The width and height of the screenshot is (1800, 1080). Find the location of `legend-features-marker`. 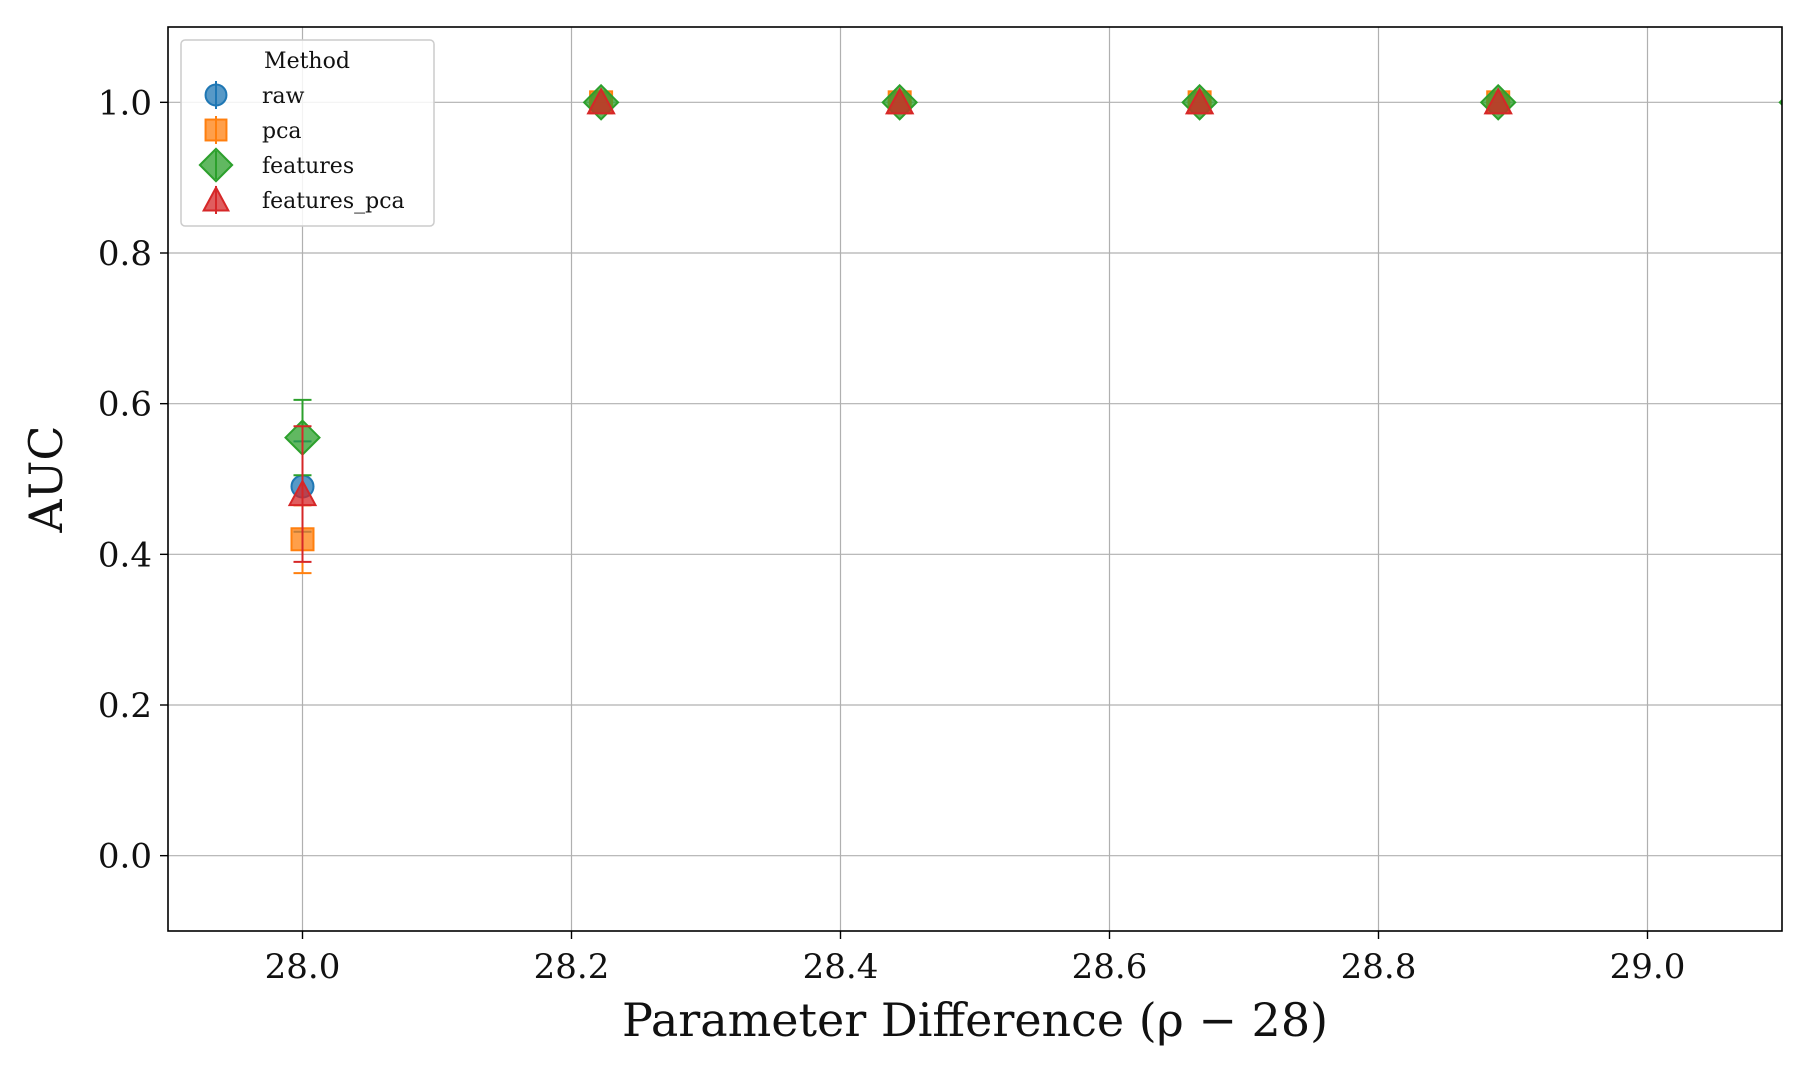

legend-features-marker is located at coordinates (216, 165).